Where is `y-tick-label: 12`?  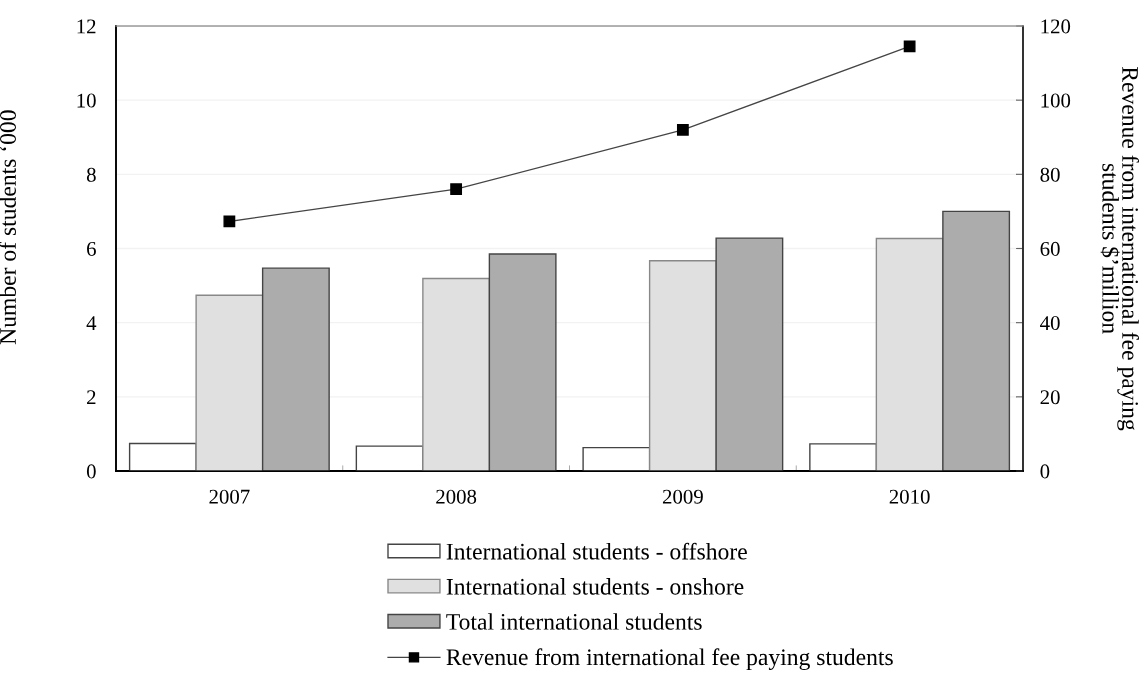 y-tick-label: 12 is located at coordinates (86, 26).